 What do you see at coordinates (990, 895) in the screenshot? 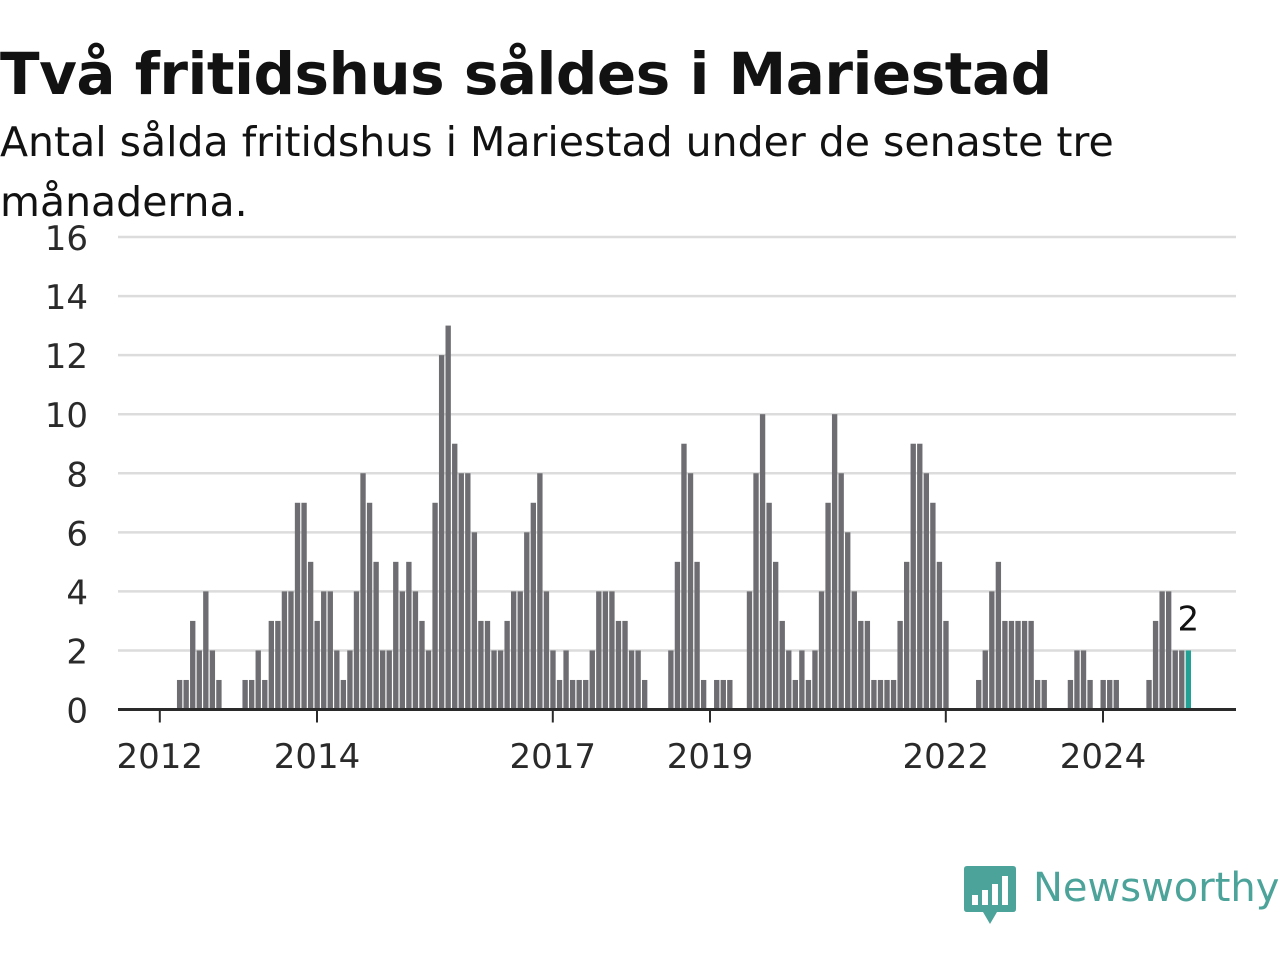
I see `newsworthy-logo-icon` at bounding box center [990, 895].